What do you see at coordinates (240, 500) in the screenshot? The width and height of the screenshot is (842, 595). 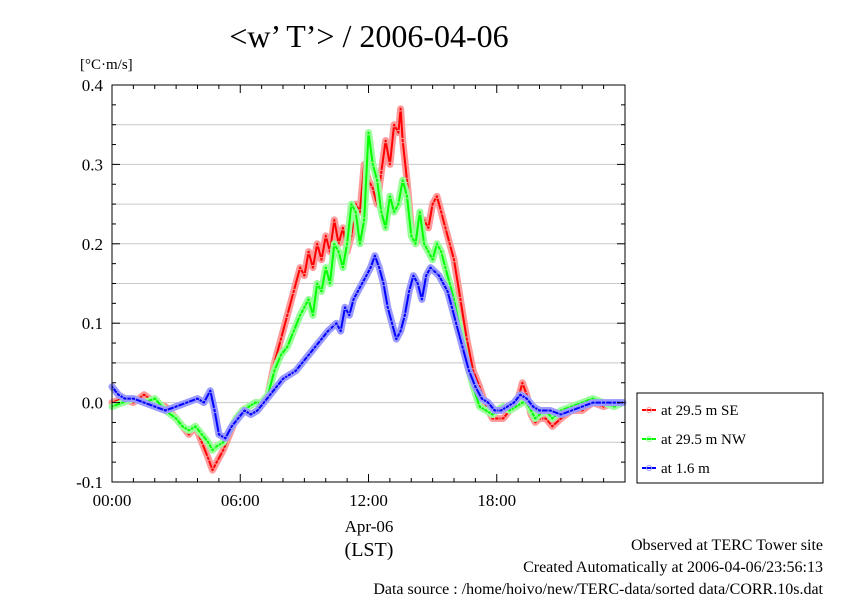 I see `x-tick-label: 06:00` at bounding box center [240, 500].